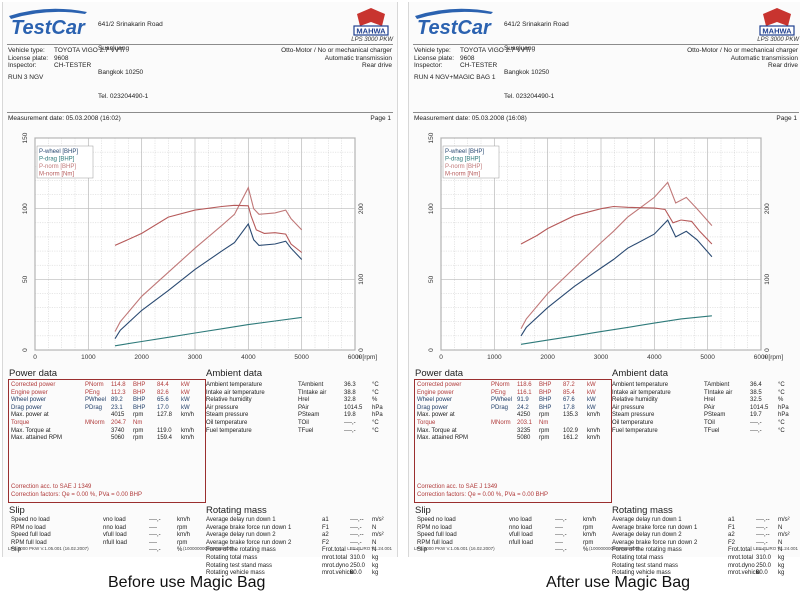  I want to click on power-row: Corrected power PNorm 114.8 BHP 84.4 kW, so click(107, 386).